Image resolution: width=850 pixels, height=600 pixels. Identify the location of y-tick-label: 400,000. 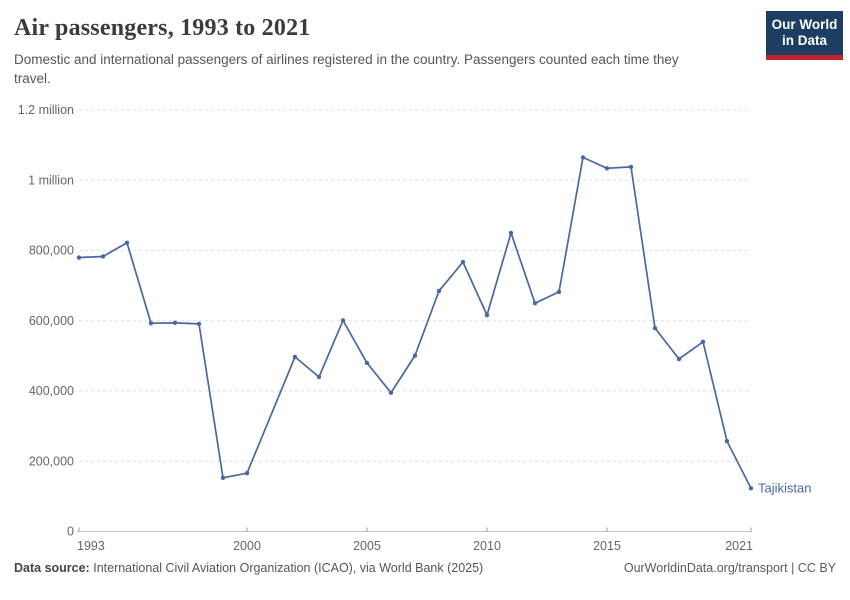
(51, 391).